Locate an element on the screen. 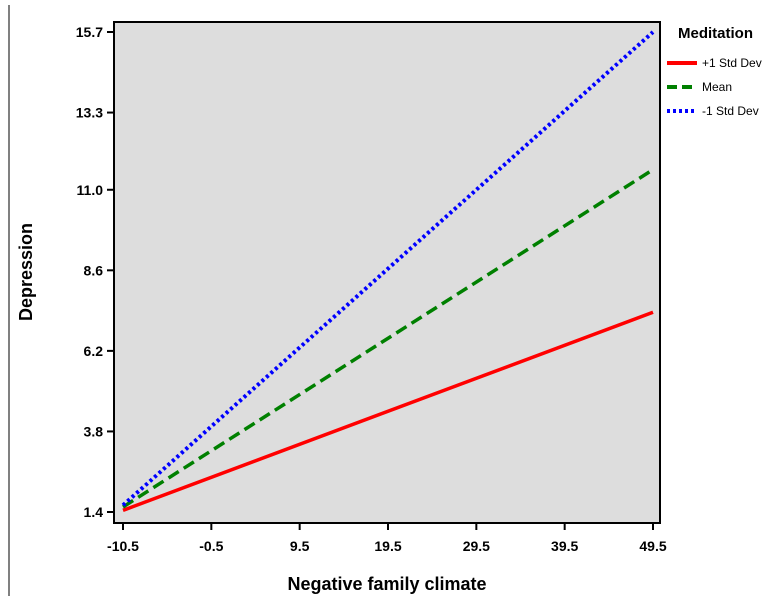  y-tick-label: 3.8 is located at coordinates (94, 431).